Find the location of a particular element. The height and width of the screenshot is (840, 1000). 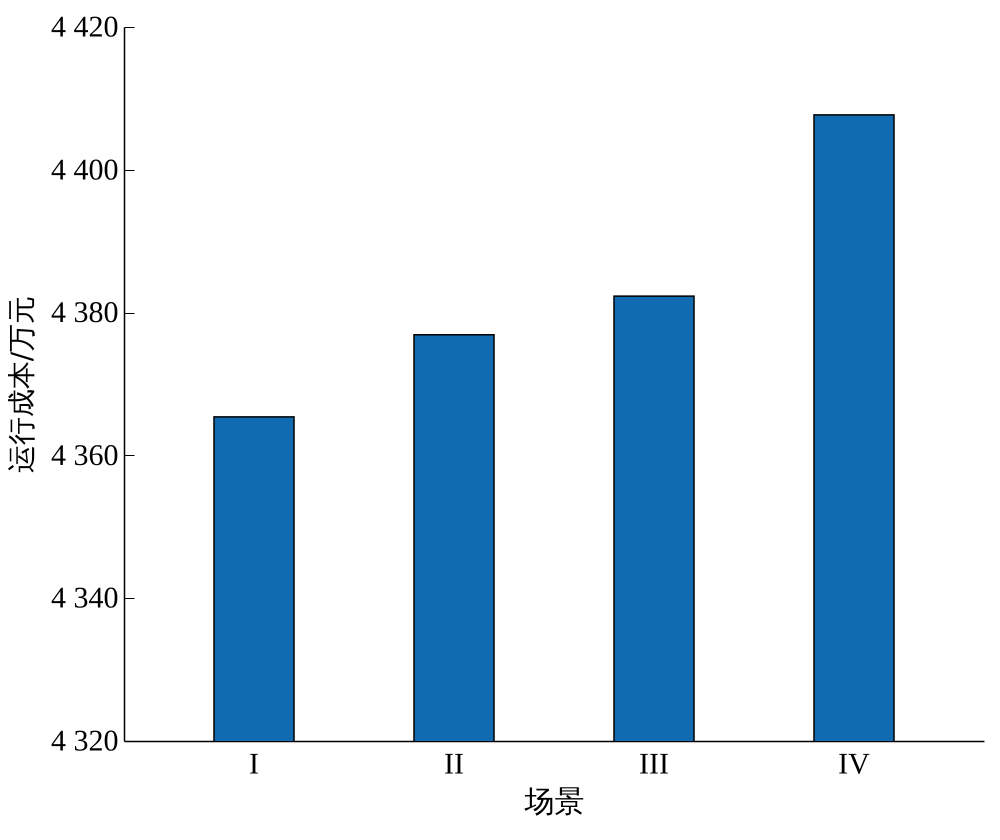

y-tick-label: 4 340 is located at coordinates (84, 598).